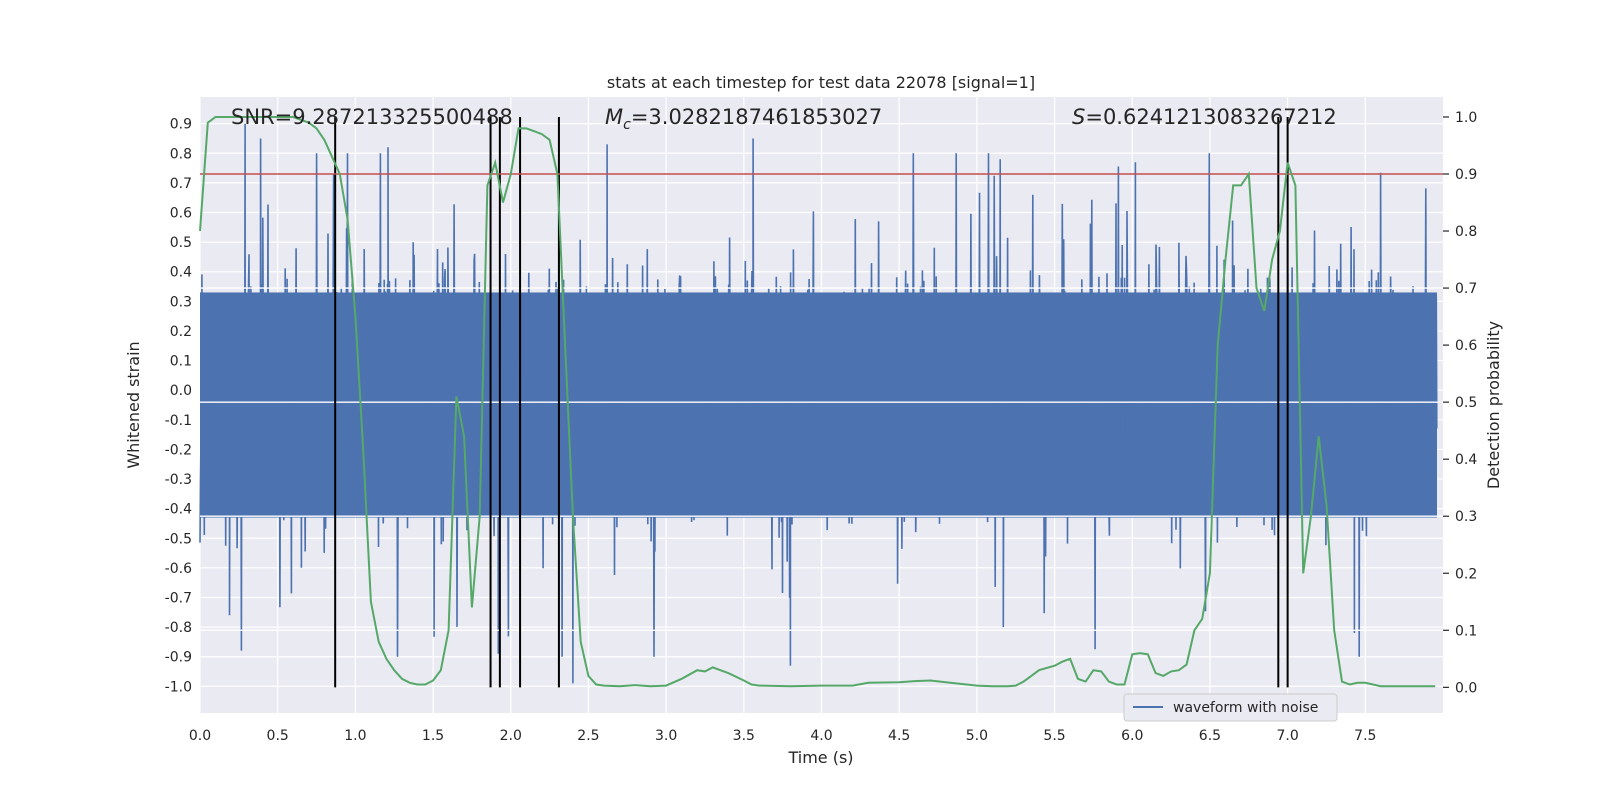 The image size is (1600, 800). Describe the element at coordinates (1245, 708) in the screenshot. I see `legend-label: waveform with noise` at that location.